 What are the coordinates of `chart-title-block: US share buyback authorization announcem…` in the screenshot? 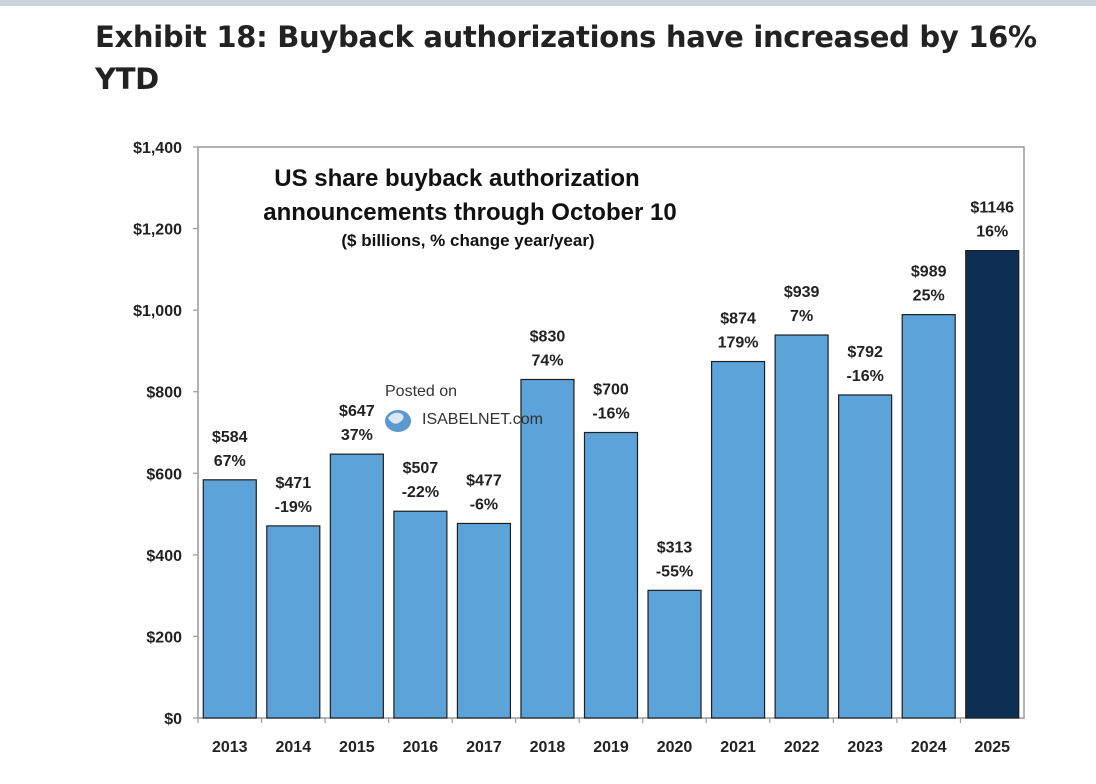 It's located at (469, 207).